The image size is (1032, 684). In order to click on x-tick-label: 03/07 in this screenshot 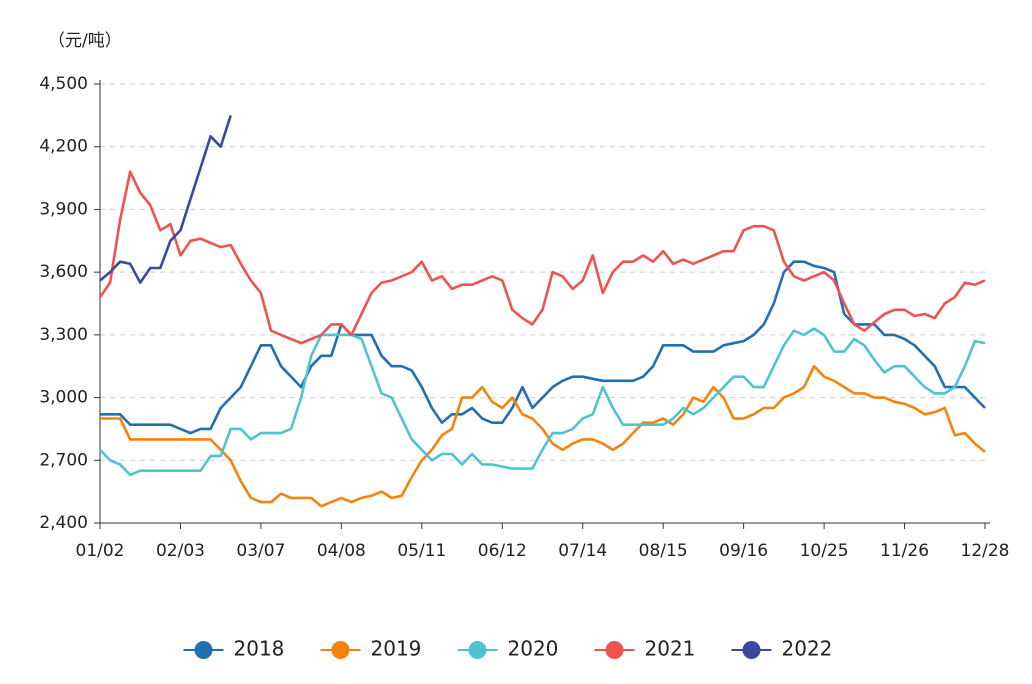, I will do `click(260, 551)`.